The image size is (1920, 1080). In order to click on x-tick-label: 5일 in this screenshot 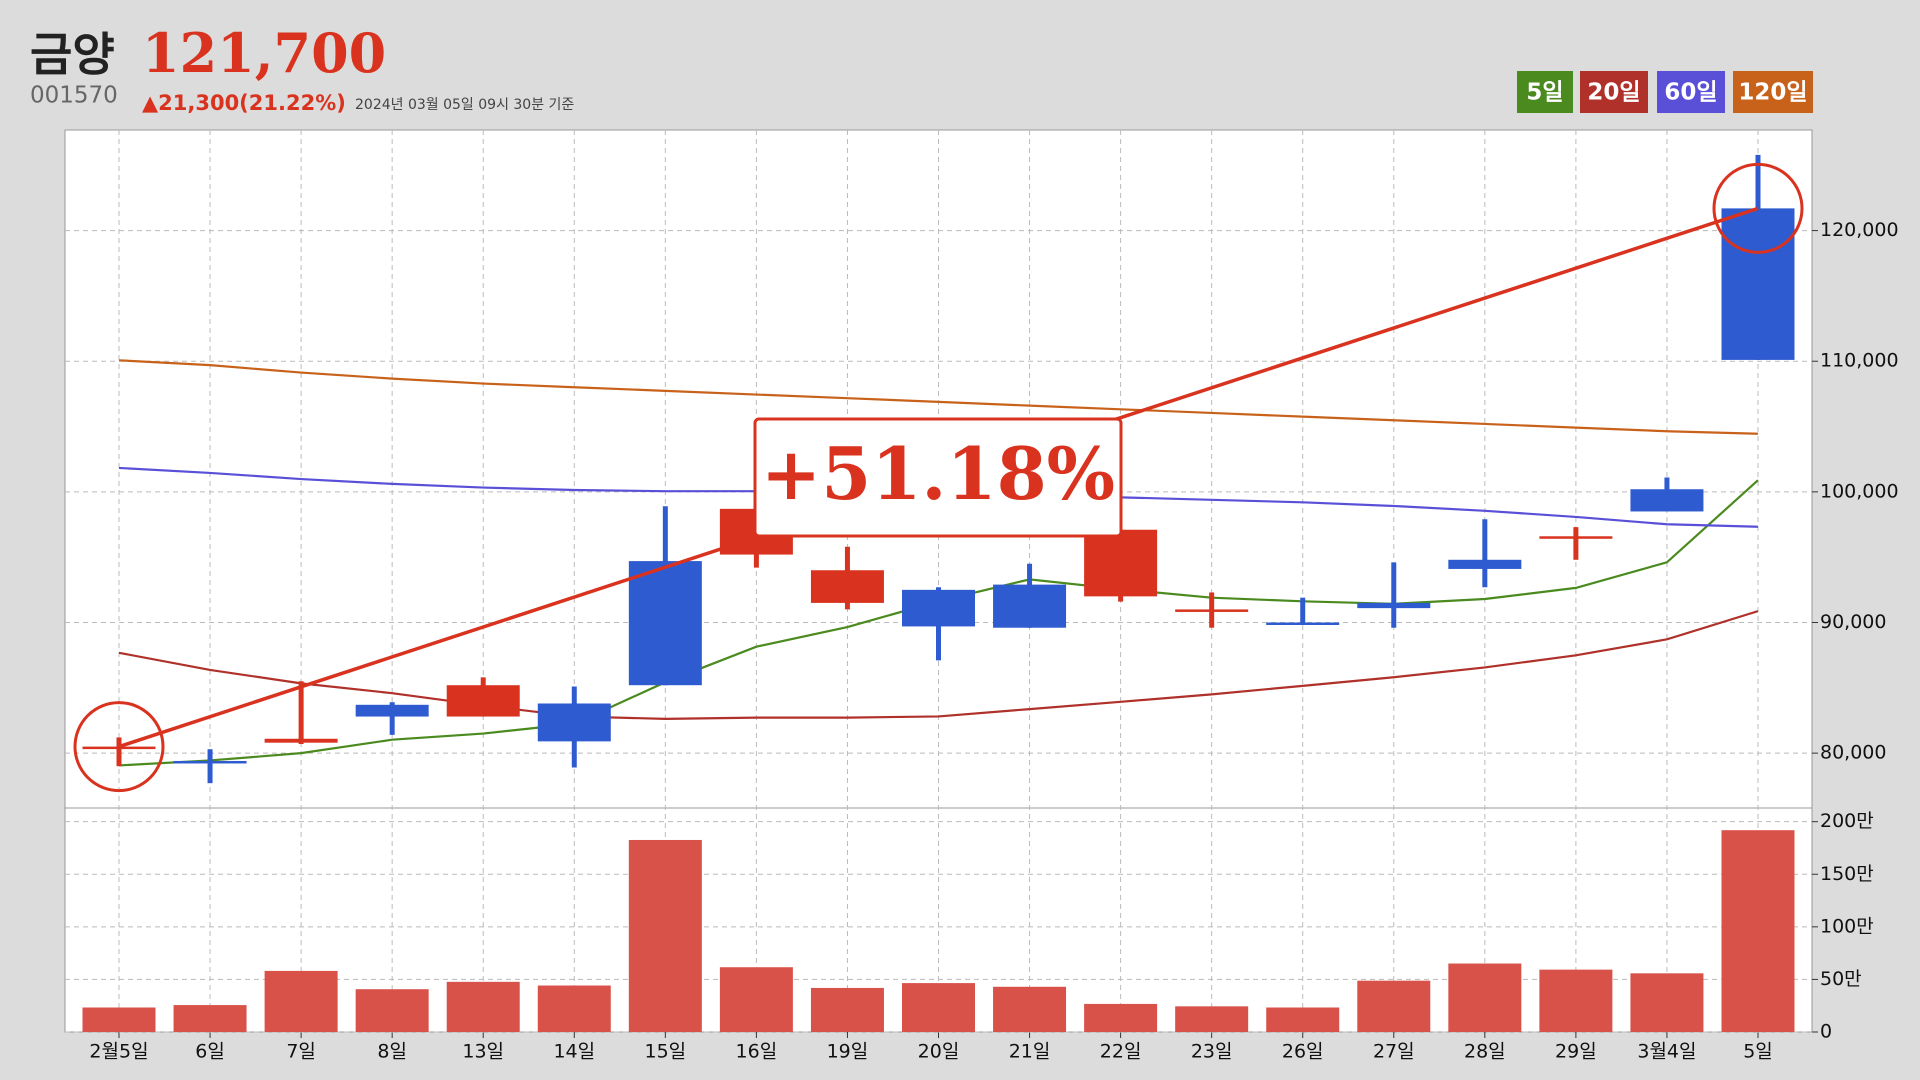, I will do `click(1758, 1052)`.